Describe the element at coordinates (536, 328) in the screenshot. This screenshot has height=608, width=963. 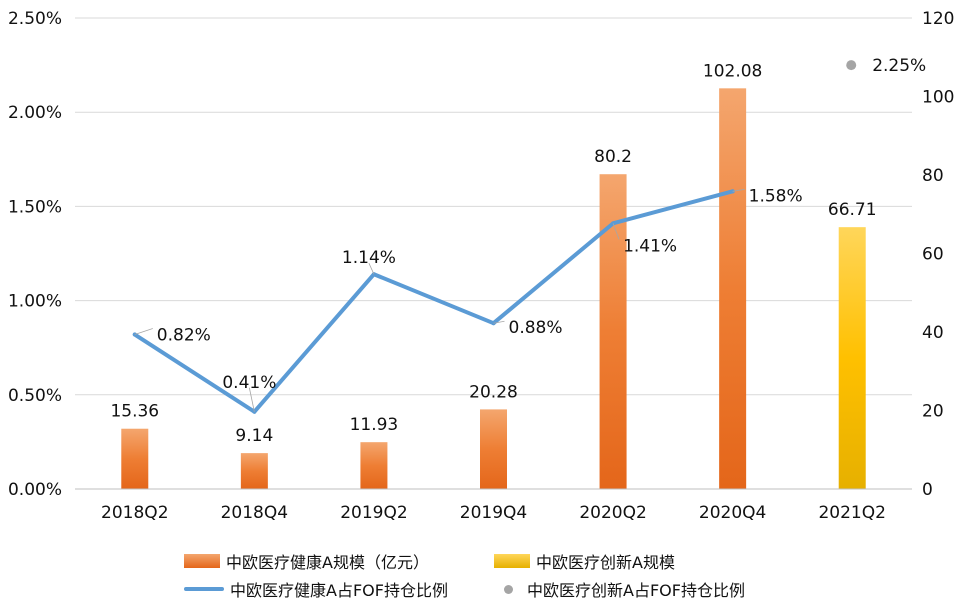
I see `line-value-label: 0.88%` at that location.